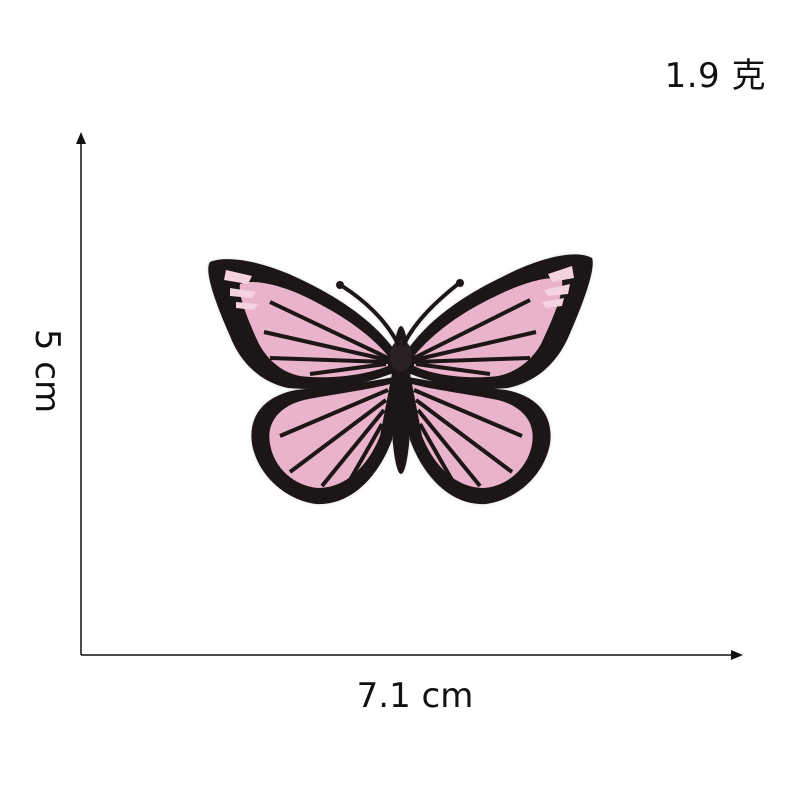  I want to click on left-antenna, so click(370, 315).